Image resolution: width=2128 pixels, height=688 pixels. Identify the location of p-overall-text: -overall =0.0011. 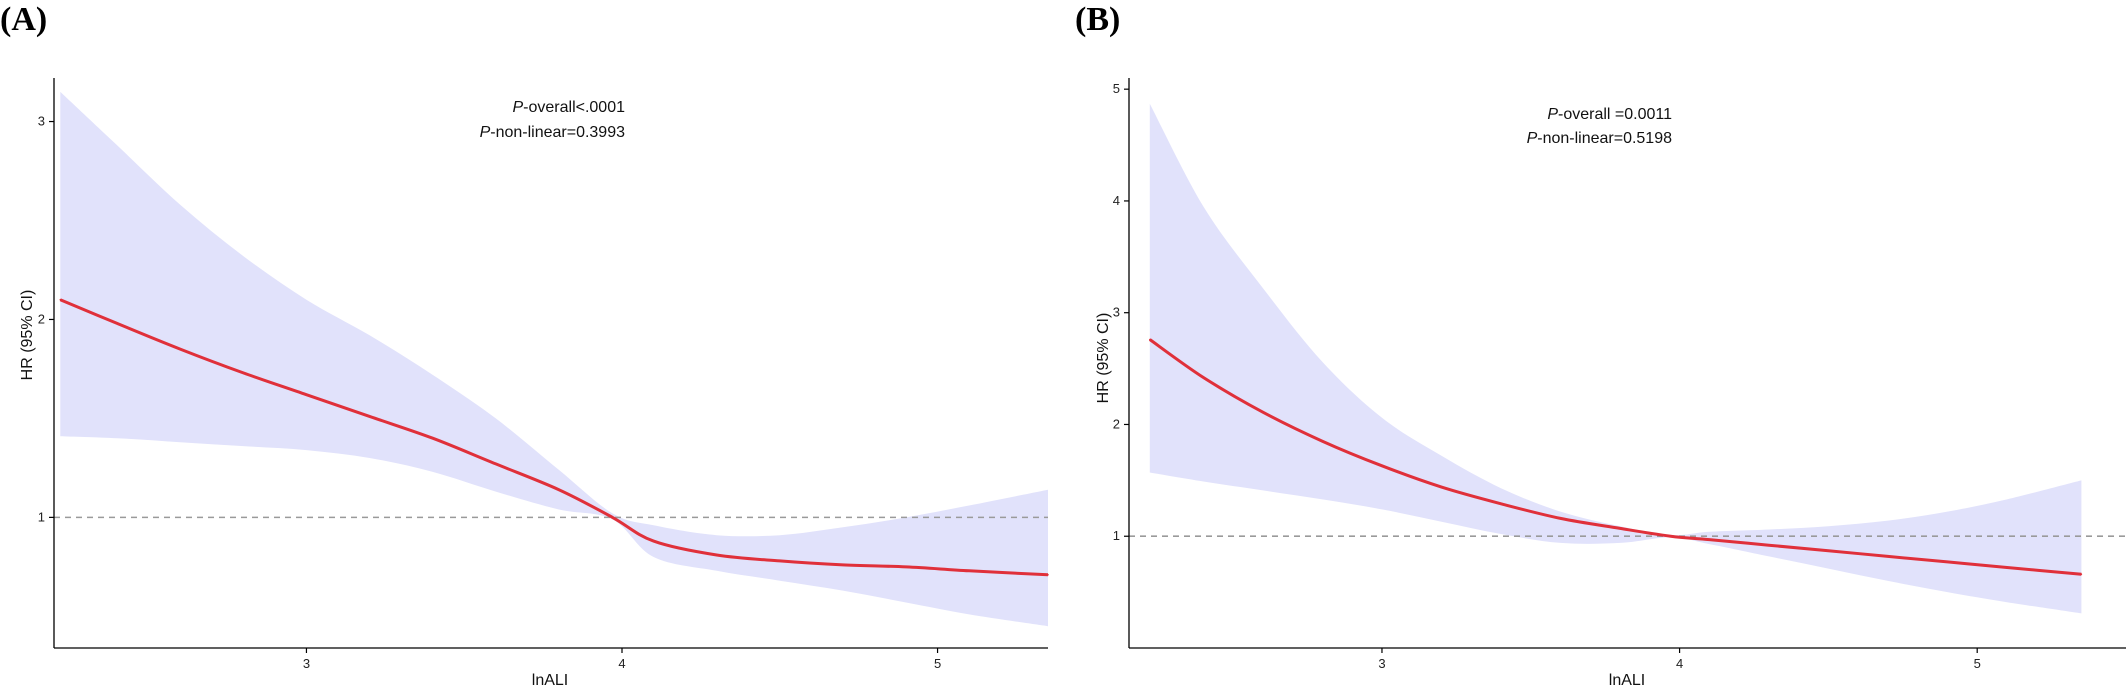
(1615, 114).